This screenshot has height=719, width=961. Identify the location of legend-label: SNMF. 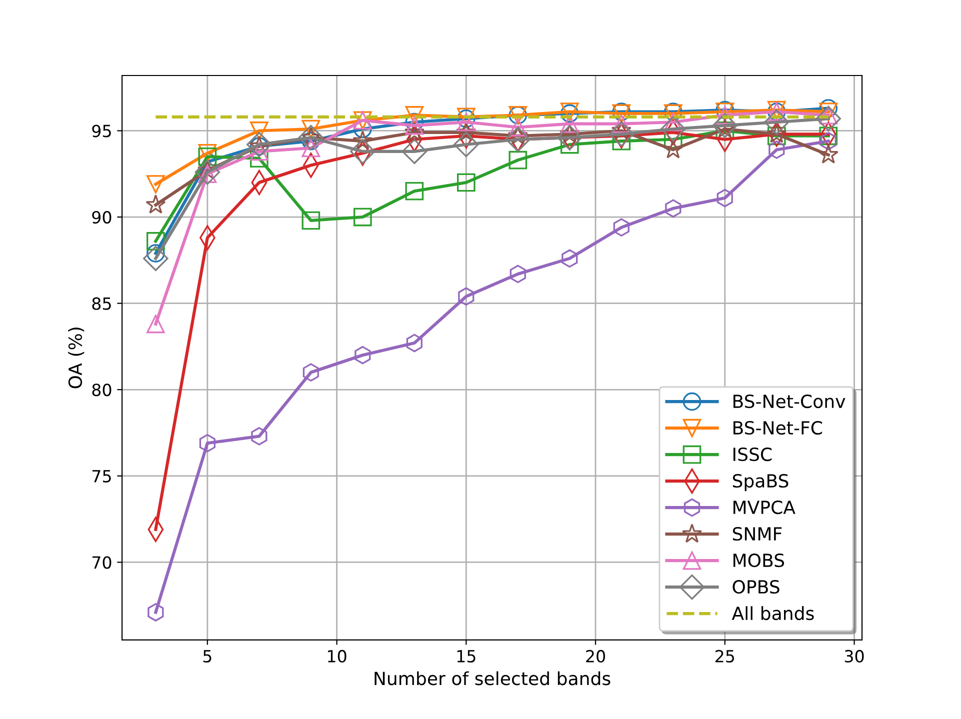
(757, 534).